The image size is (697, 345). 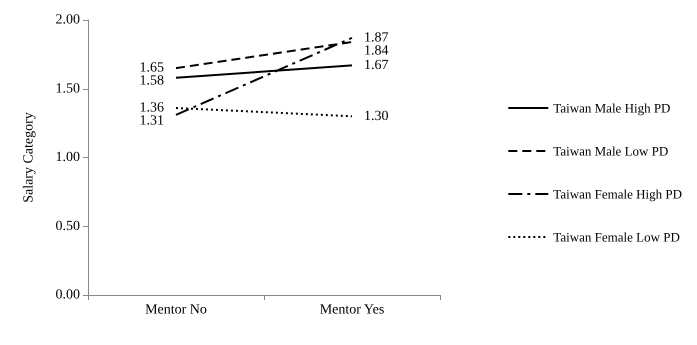 I want to click on legend-label: Taiwan Male High PD, so click(x=611, y=108).